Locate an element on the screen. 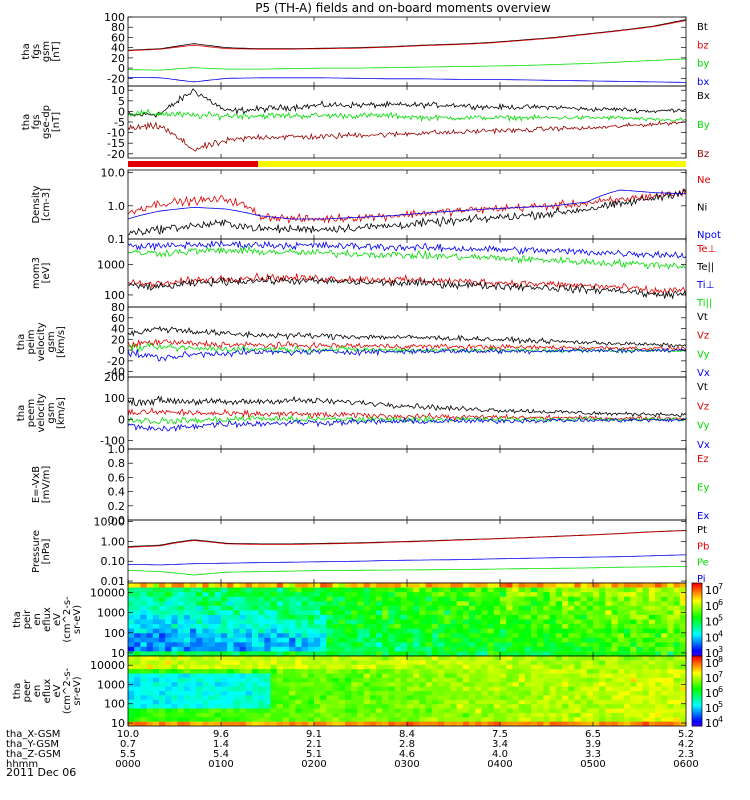  x-axis-value: 4.2 is located at coordinates (686, 744).